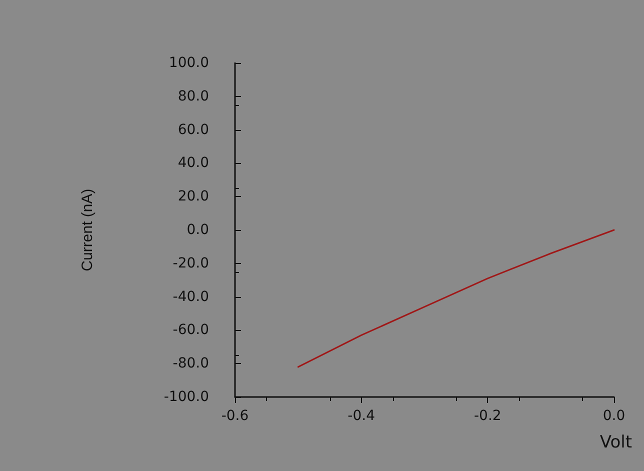  Describe the element at coordinates (235, 416) in the screenshot. I see `x-tick-label: -0.6` at that location.